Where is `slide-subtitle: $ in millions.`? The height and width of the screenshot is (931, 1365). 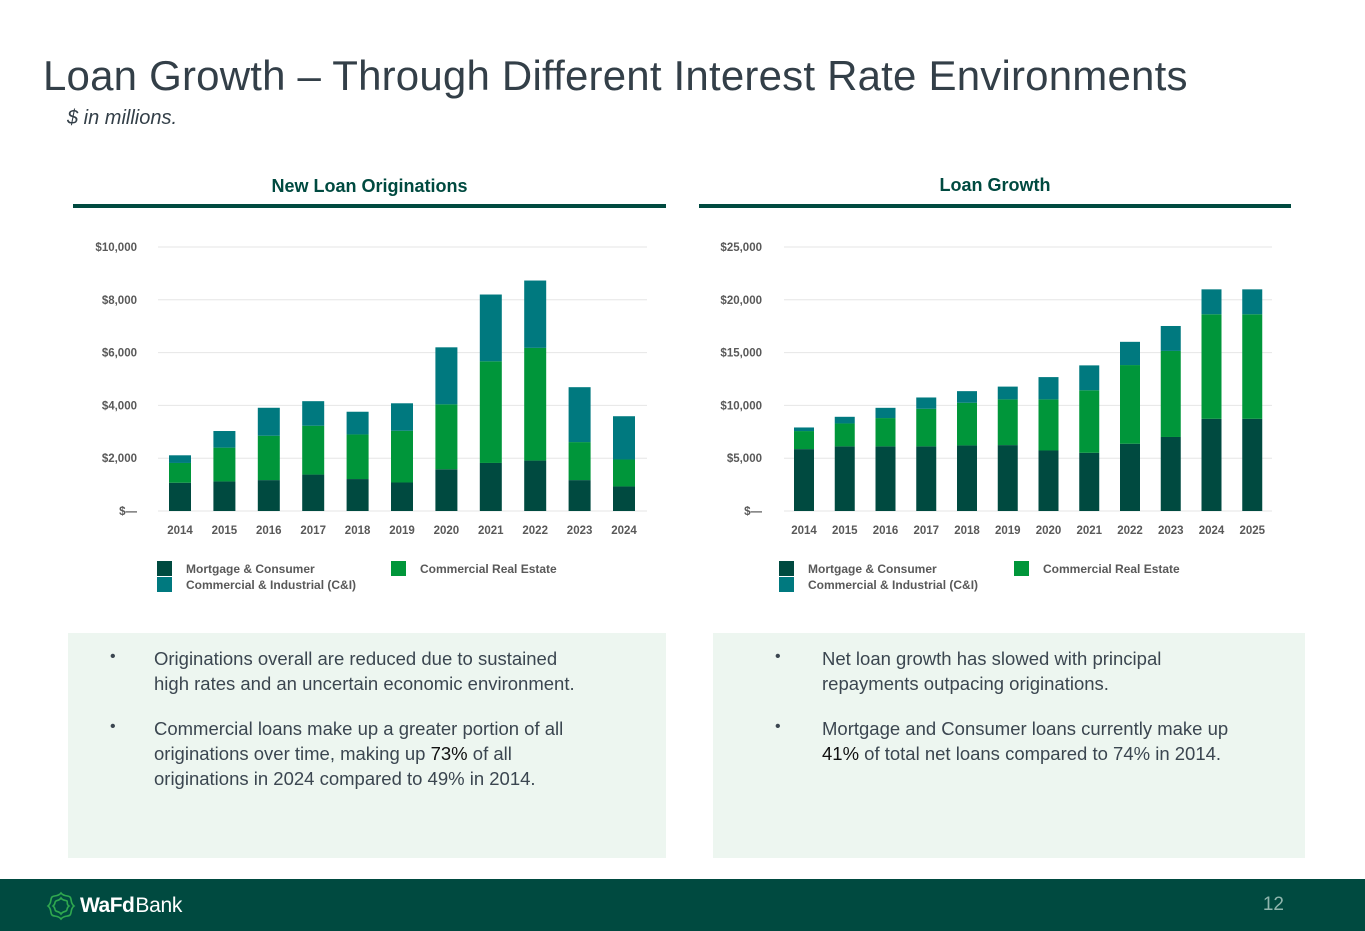 slide-subtitle: $ in millions. is located at coordinates (122, 118).